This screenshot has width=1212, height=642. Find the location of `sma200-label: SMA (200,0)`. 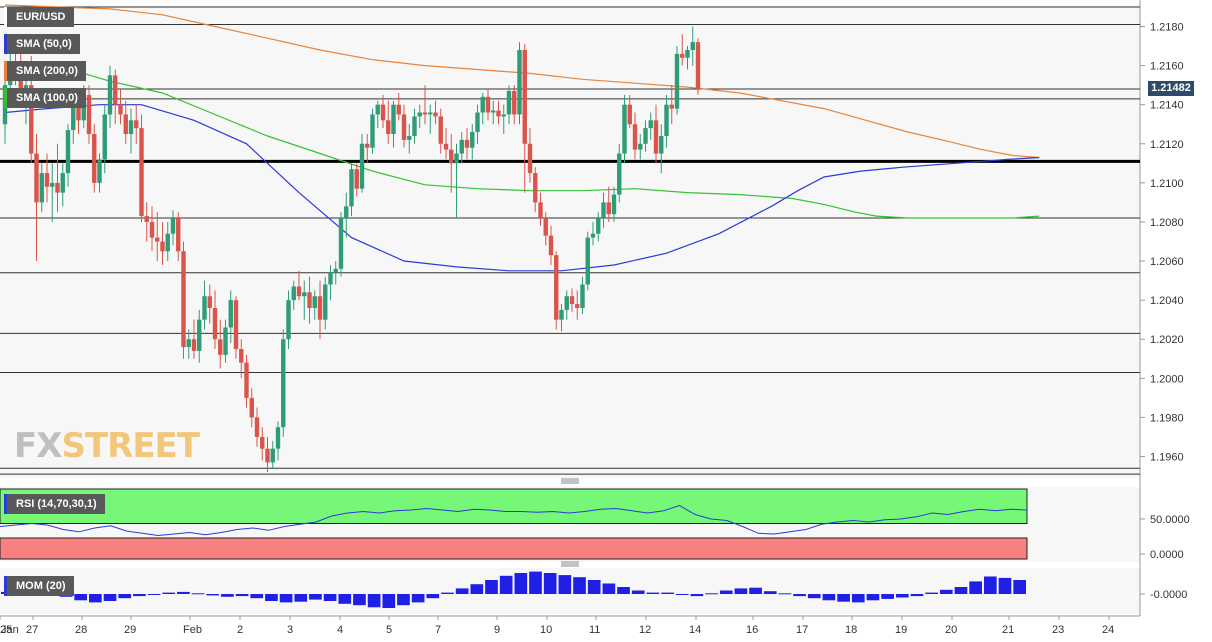

sma200-label: SMA (200,0) is located at coordinates (45, 71).